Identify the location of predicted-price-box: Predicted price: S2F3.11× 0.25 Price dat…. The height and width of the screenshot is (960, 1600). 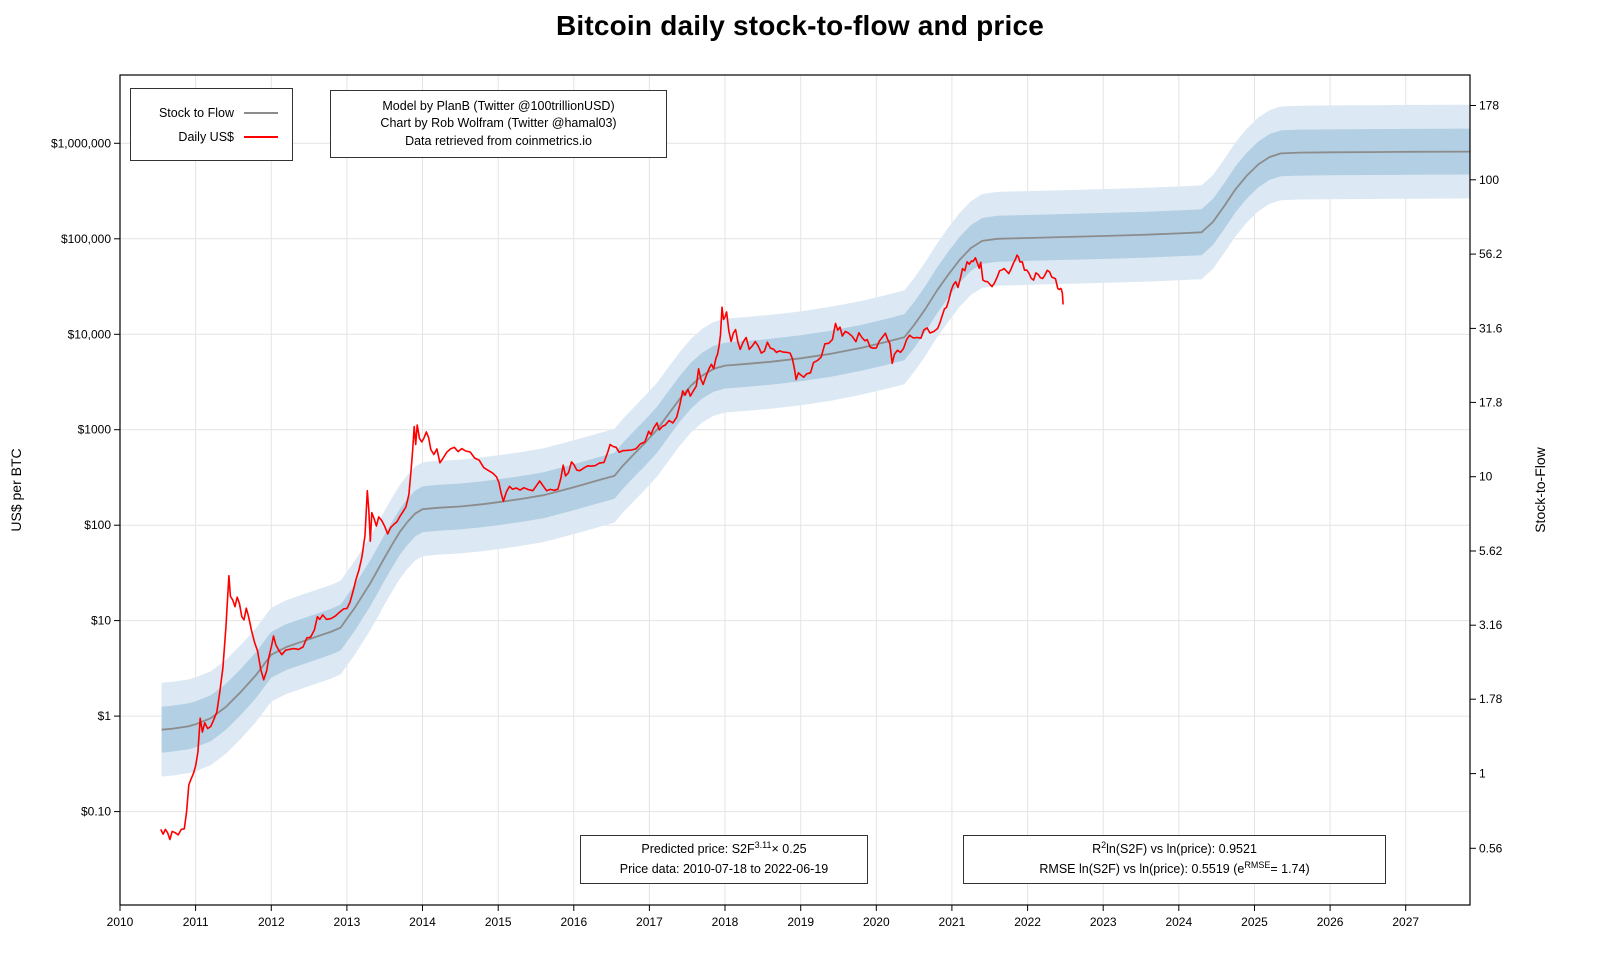
(724, 859).